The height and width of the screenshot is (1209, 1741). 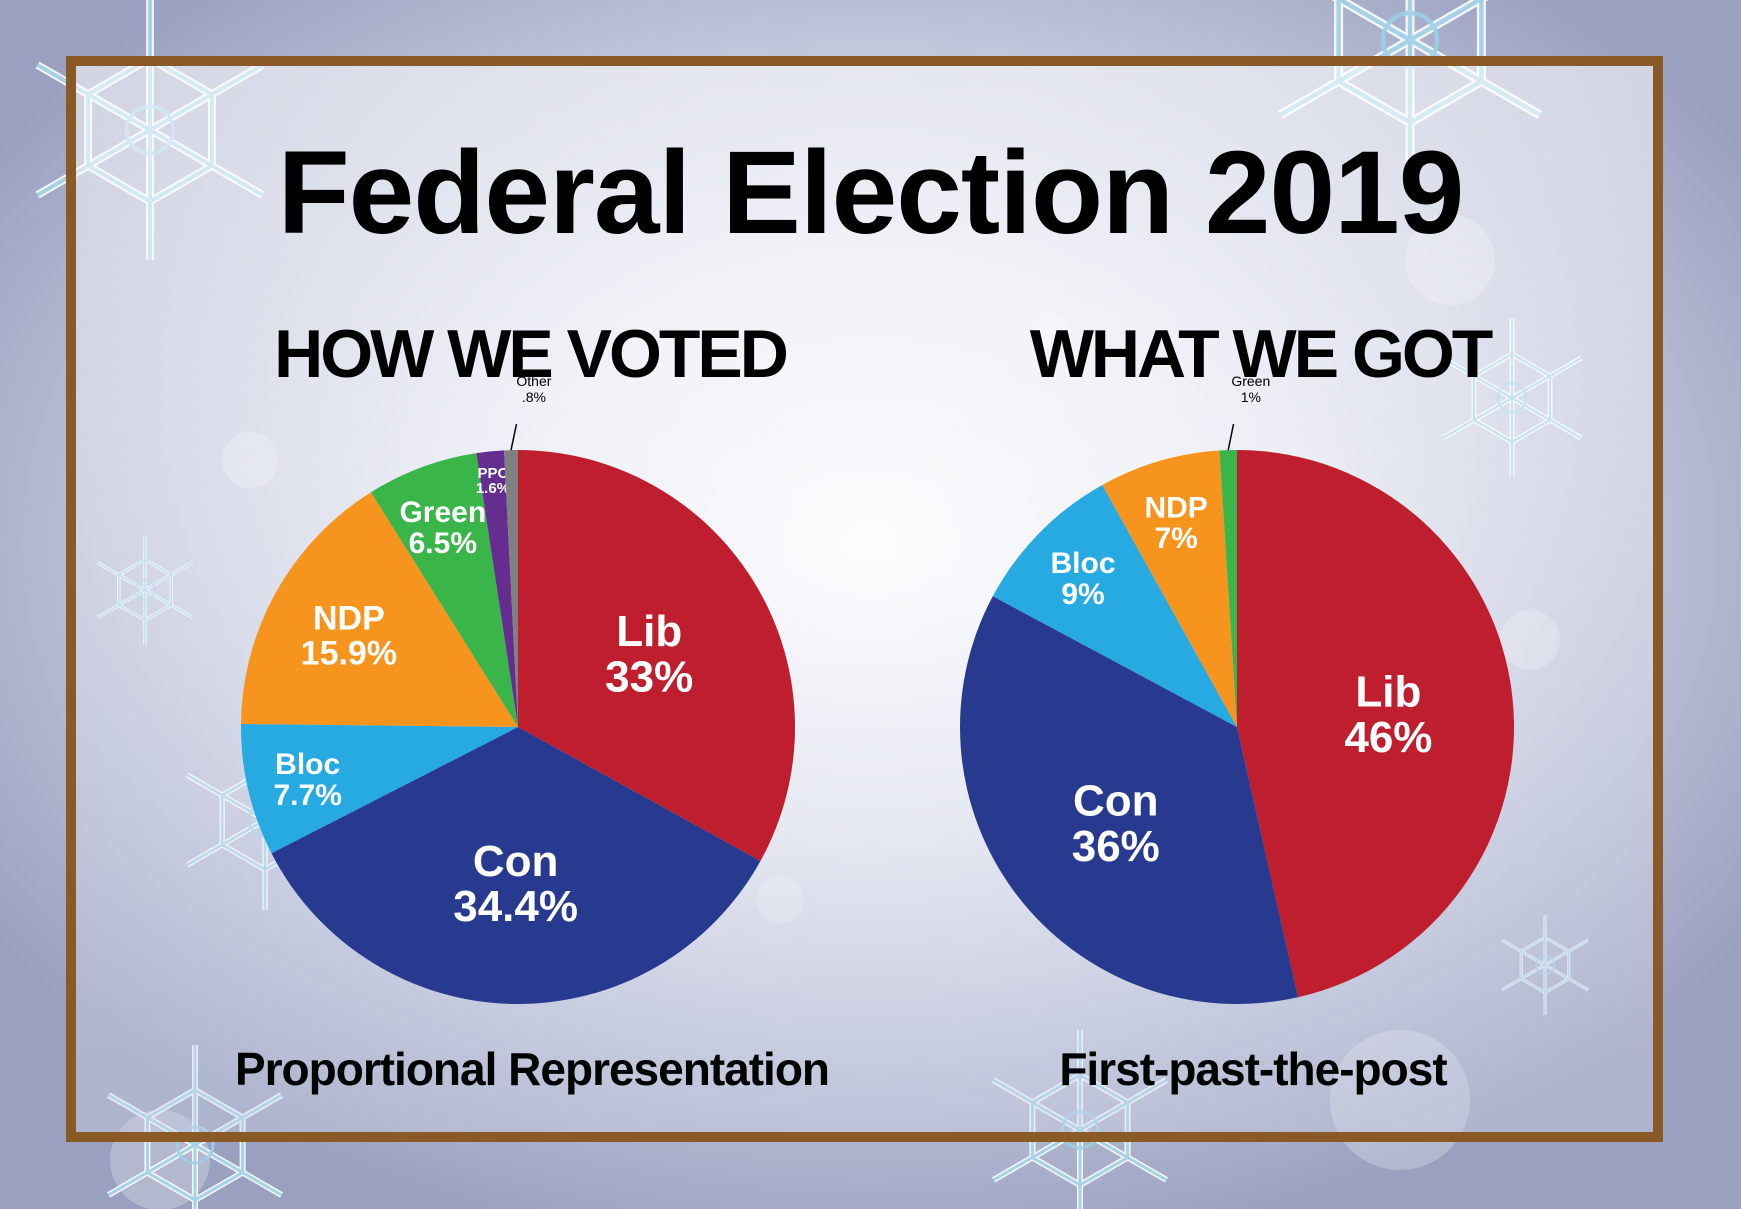 What do you see at coordinates (649, 676) in the screenshot?
I see `slice-value-label: 33%` at bounding box center [649, 676].